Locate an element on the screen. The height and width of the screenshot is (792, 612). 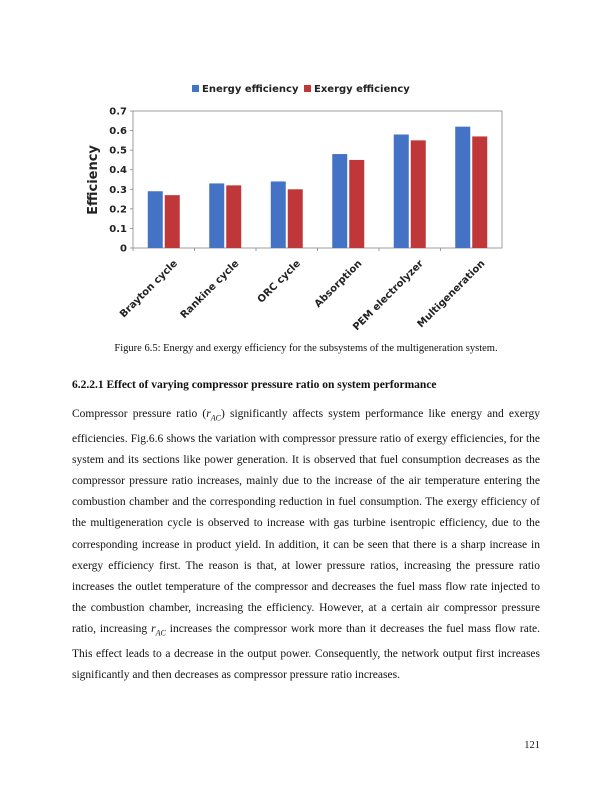
category-label: Absorption is located at coordinates (339, 284).